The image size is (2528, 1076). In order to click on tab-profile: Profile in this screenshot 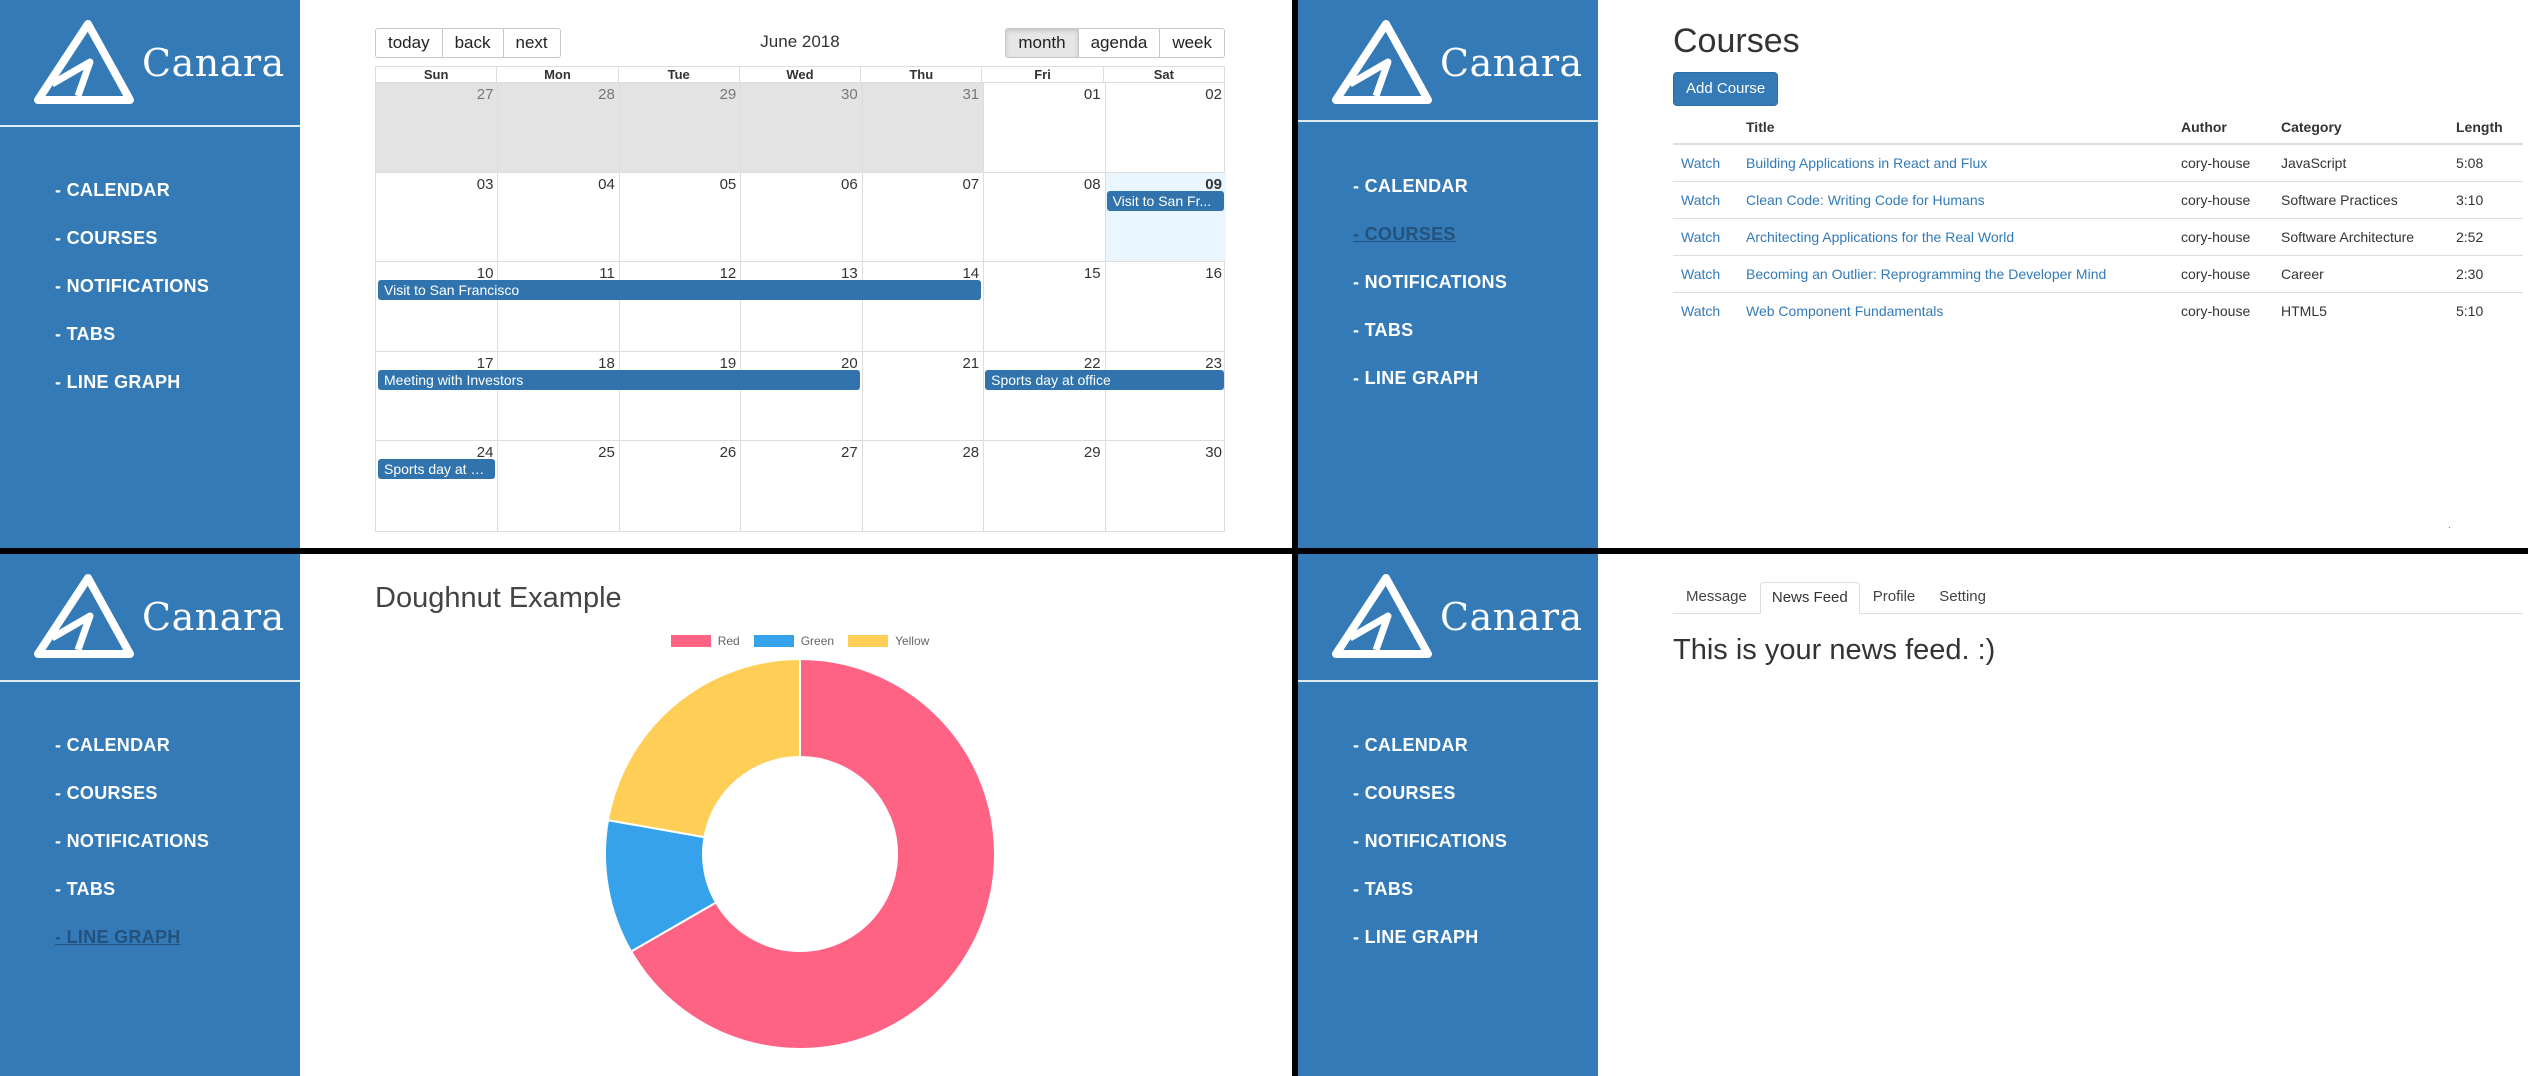, I will do `click(1894, 596)`.